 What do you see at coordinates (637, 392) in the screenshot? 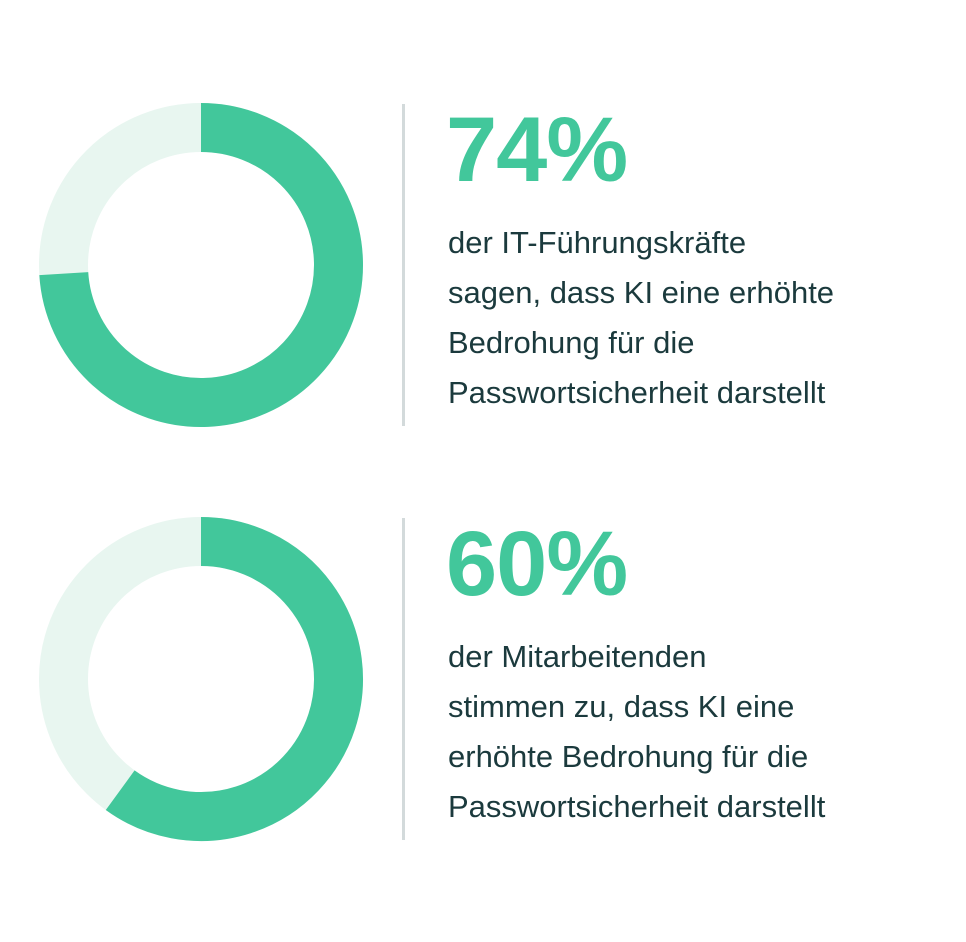
I see `description-1-line-4: Passwortsicherheit darstellt` at bounding box center [637, 392].